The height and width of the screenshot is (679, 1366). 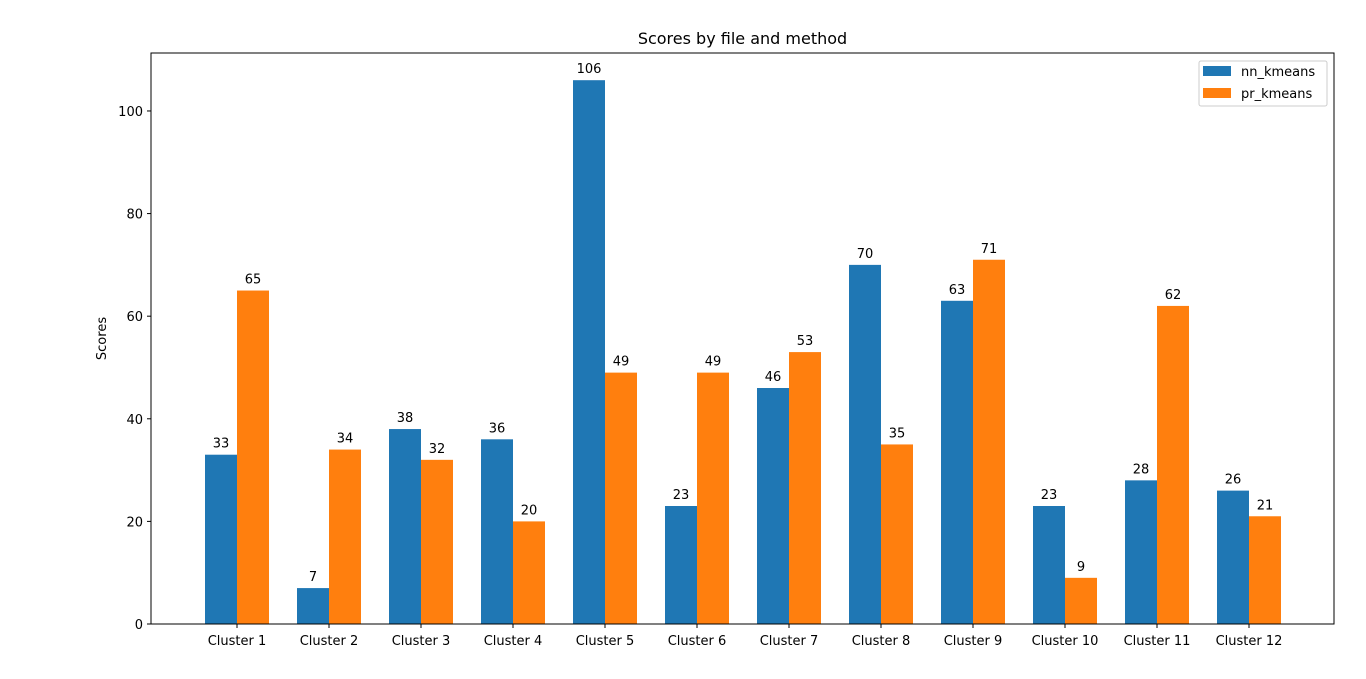 I want to click on bar-value-label: 36, so click(x=497, y=428).